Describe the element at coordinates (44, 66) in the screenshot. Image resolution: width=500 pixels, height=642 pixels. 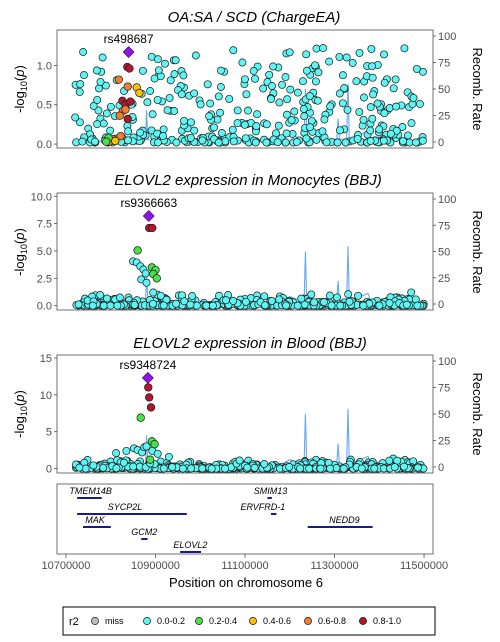
I see `y-tick-label: 1.0` at that location.